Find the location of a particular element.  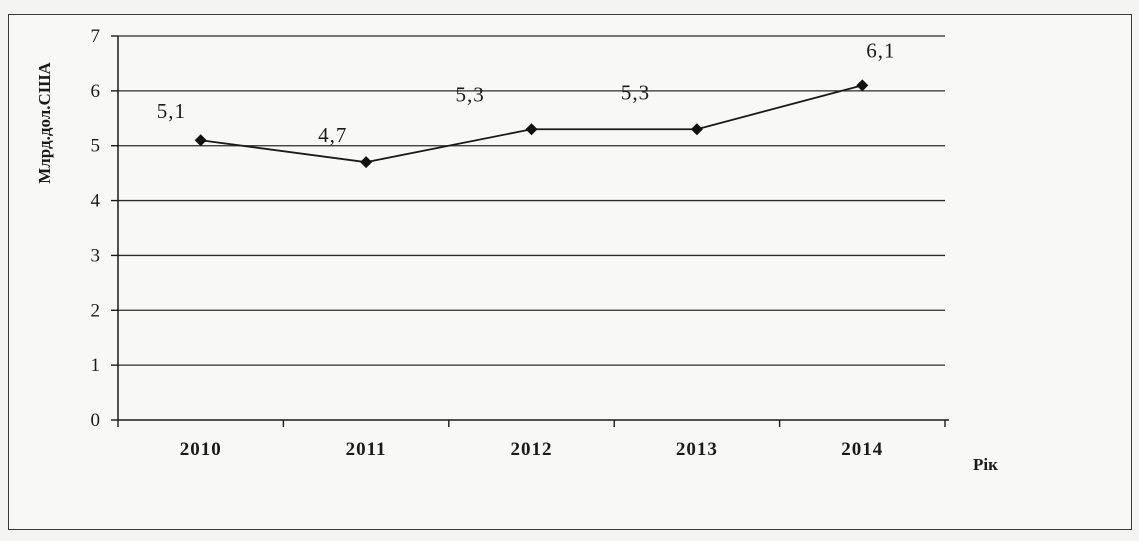

x-axis-title: Рік is located at coordinates (985, 464).